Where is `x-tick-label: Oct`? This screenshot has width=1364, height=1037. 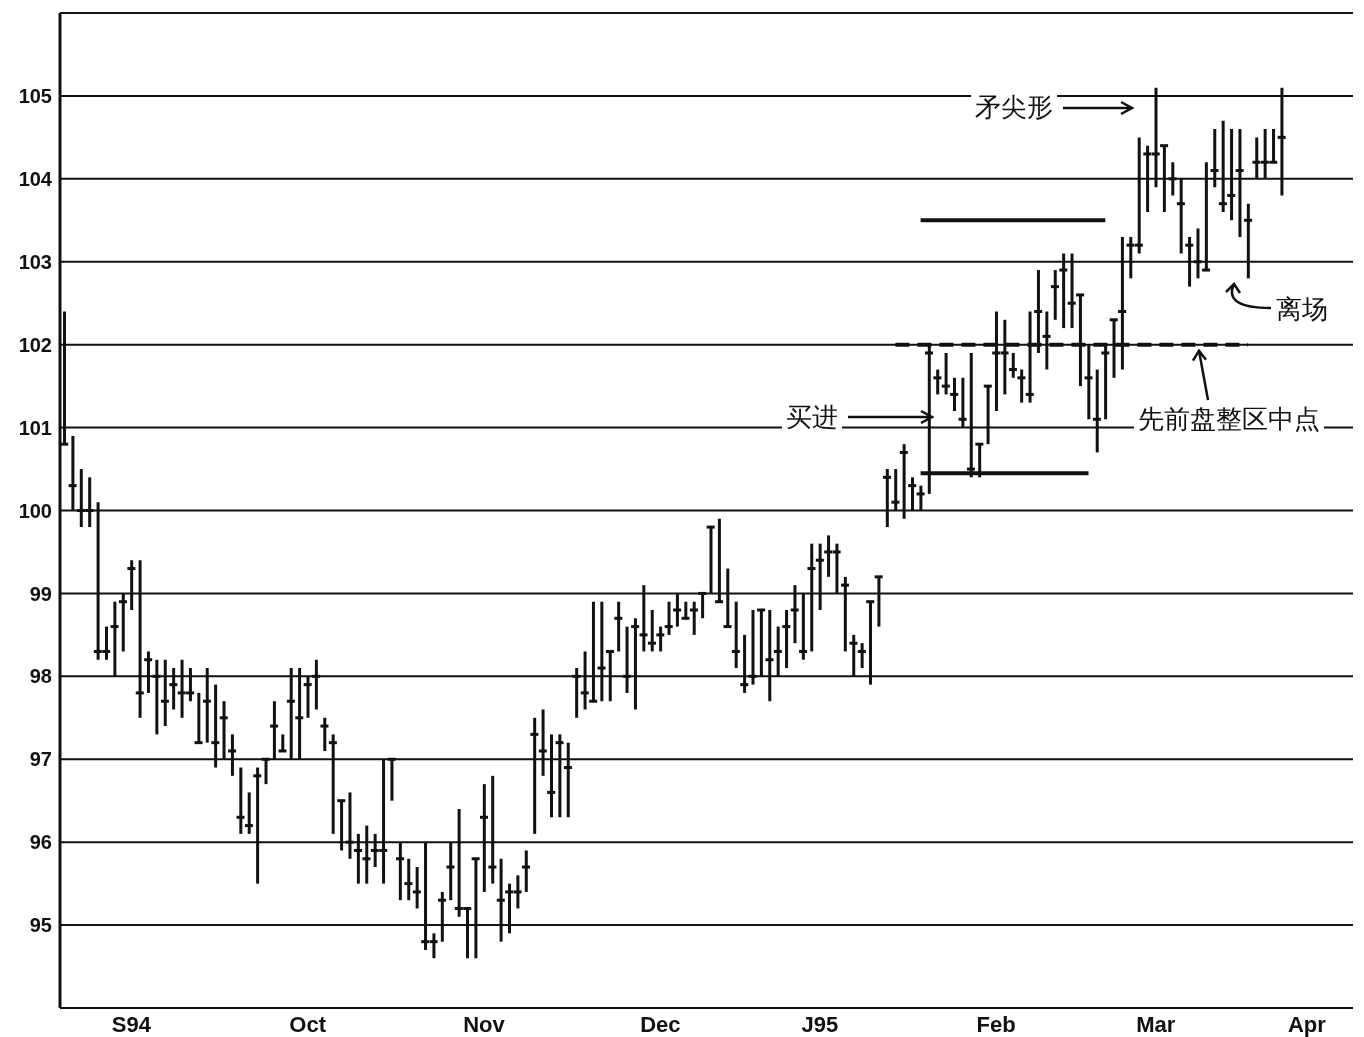
x-tick-label: Oct is located at coordinates (308, 1024).